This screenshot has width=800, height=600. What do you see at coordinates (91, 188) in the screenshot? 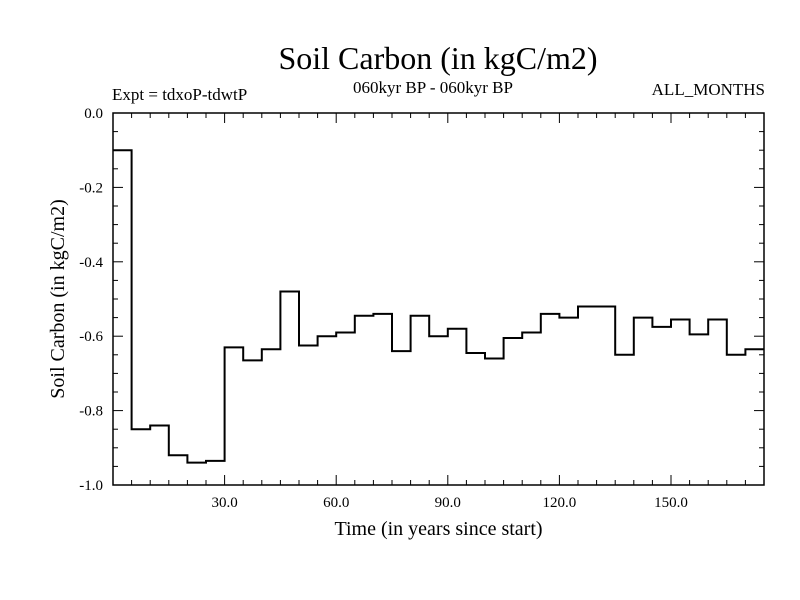
I see `y-tick-label: -0.2` at bounding box center [91, 188].